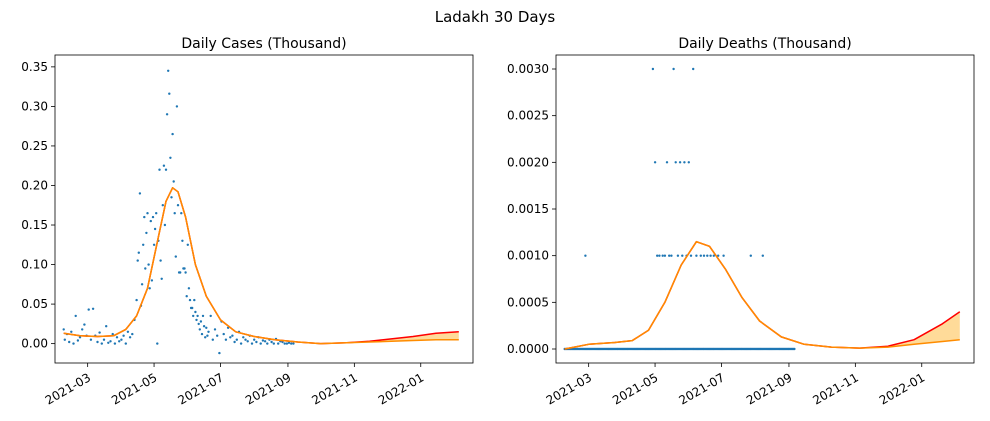 This screenshot has width=990, height=421. What do you see at coordinates (902, 388) in the screenshot?
I see `deaths-x-tick-label: 2022-01` at bounding box center [902, 388].